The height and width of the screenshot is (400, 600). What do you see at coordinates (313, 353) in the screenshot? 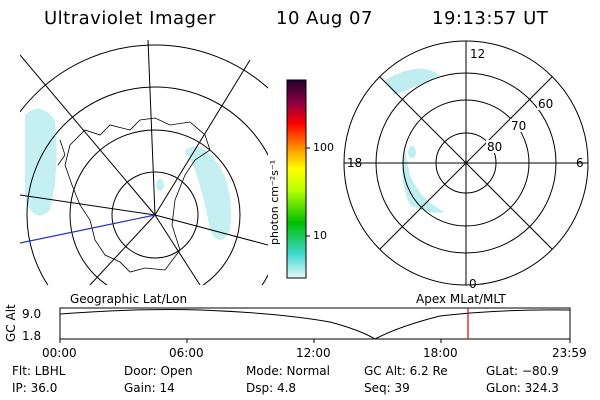
I see `x-tick-1200: 12:00` at bounding box center [313, 353].